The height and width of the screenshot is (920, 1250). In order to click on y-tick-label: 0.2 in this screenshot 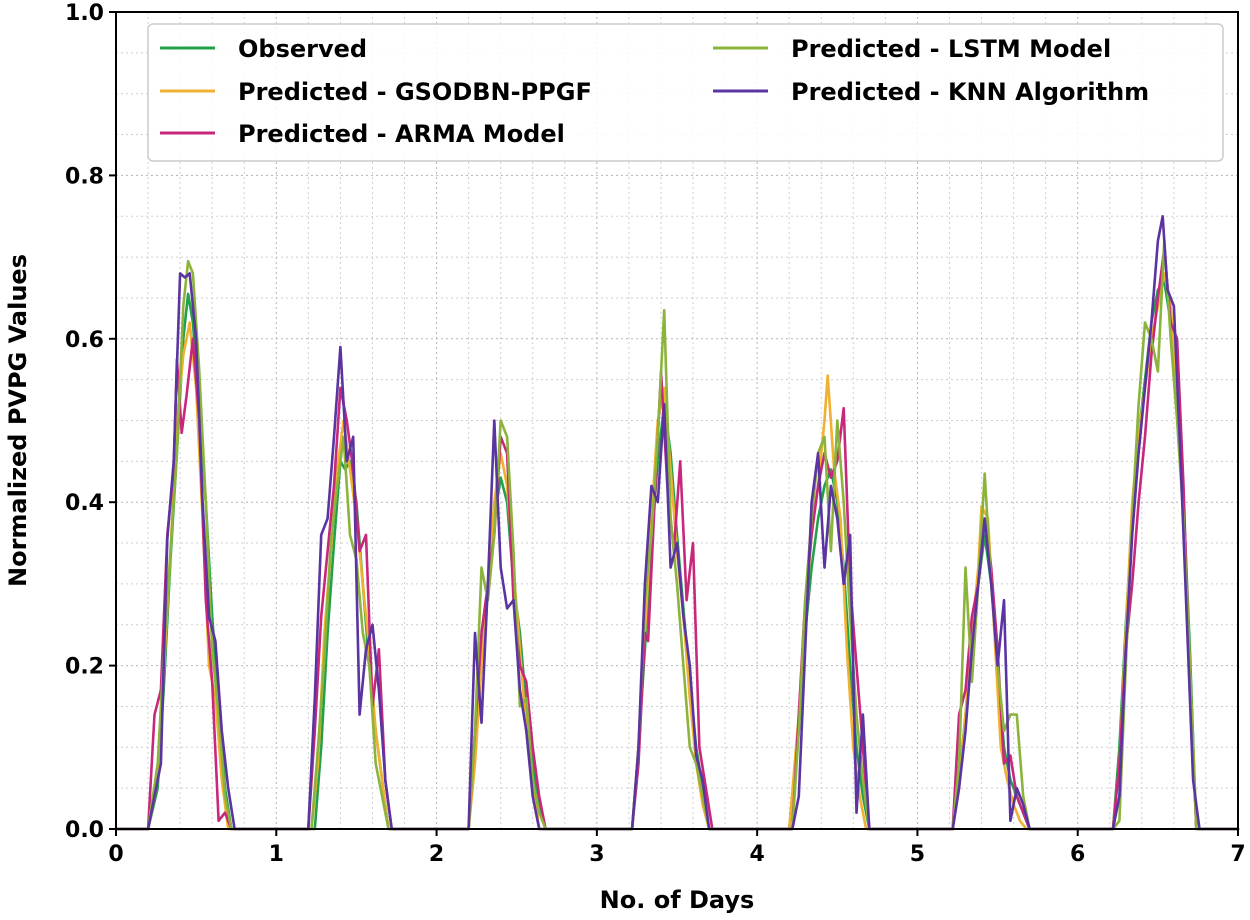, I will do `click(84, 667)`.